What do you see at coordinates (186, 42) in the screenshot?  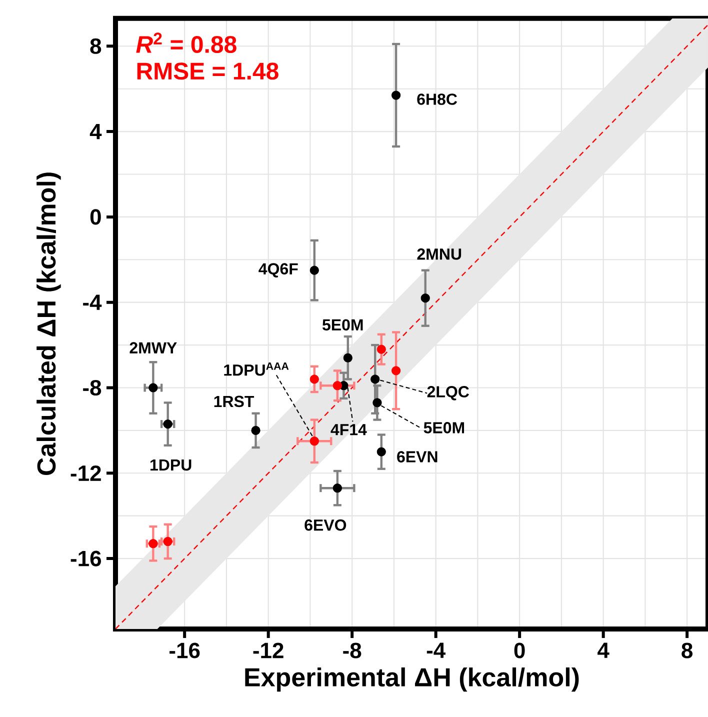 I see `annotation: R$^{2}$ = 0.88` at bounding box center [186, 42].